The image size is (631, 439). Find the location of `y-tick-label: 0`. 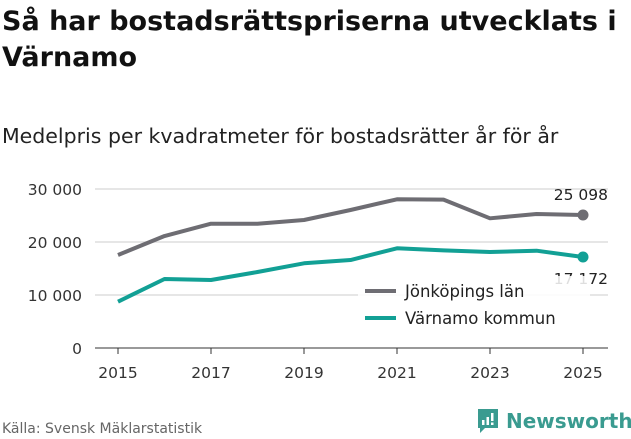

y-tick-label: 0 is located at coordinates (77, 349).